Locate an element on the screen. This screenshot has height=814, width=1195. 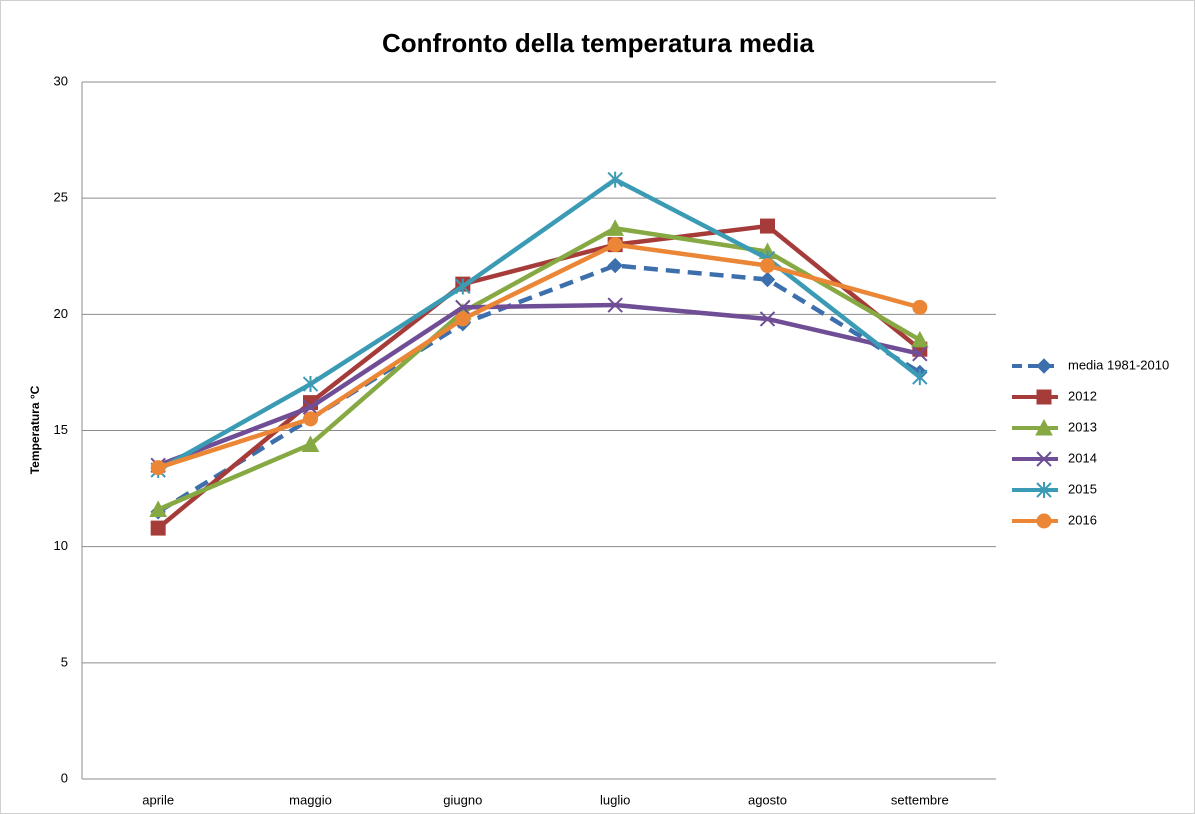
y-tick-label: 30 is located at coordinates (61, 80).